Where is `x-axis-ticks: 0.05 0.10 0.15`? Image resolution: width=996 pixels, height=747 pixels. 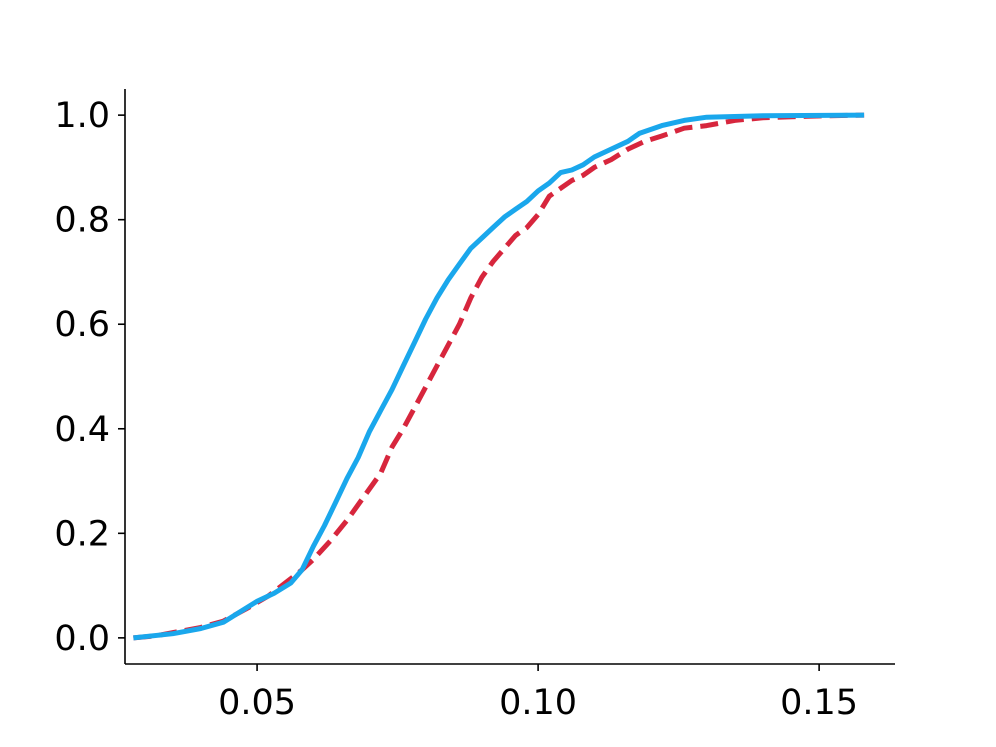
x-axis-ticks: 0.05 0.10 0.15 is located at coordinates (538, 693).